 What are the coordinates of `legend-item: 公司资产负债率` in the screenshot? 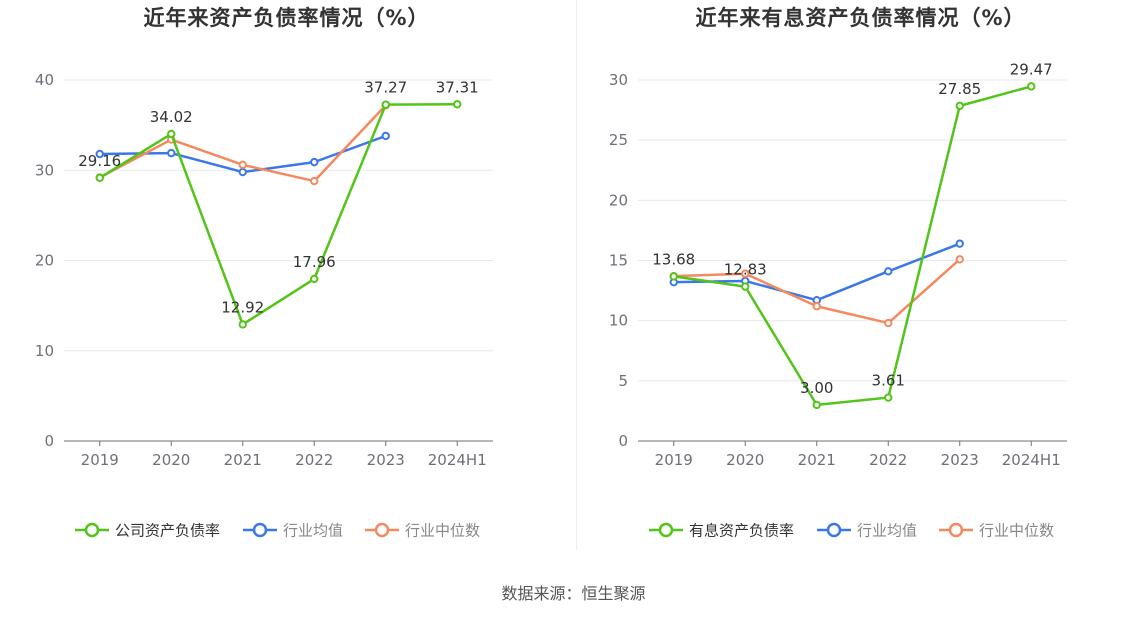 It's located at (147, 531).